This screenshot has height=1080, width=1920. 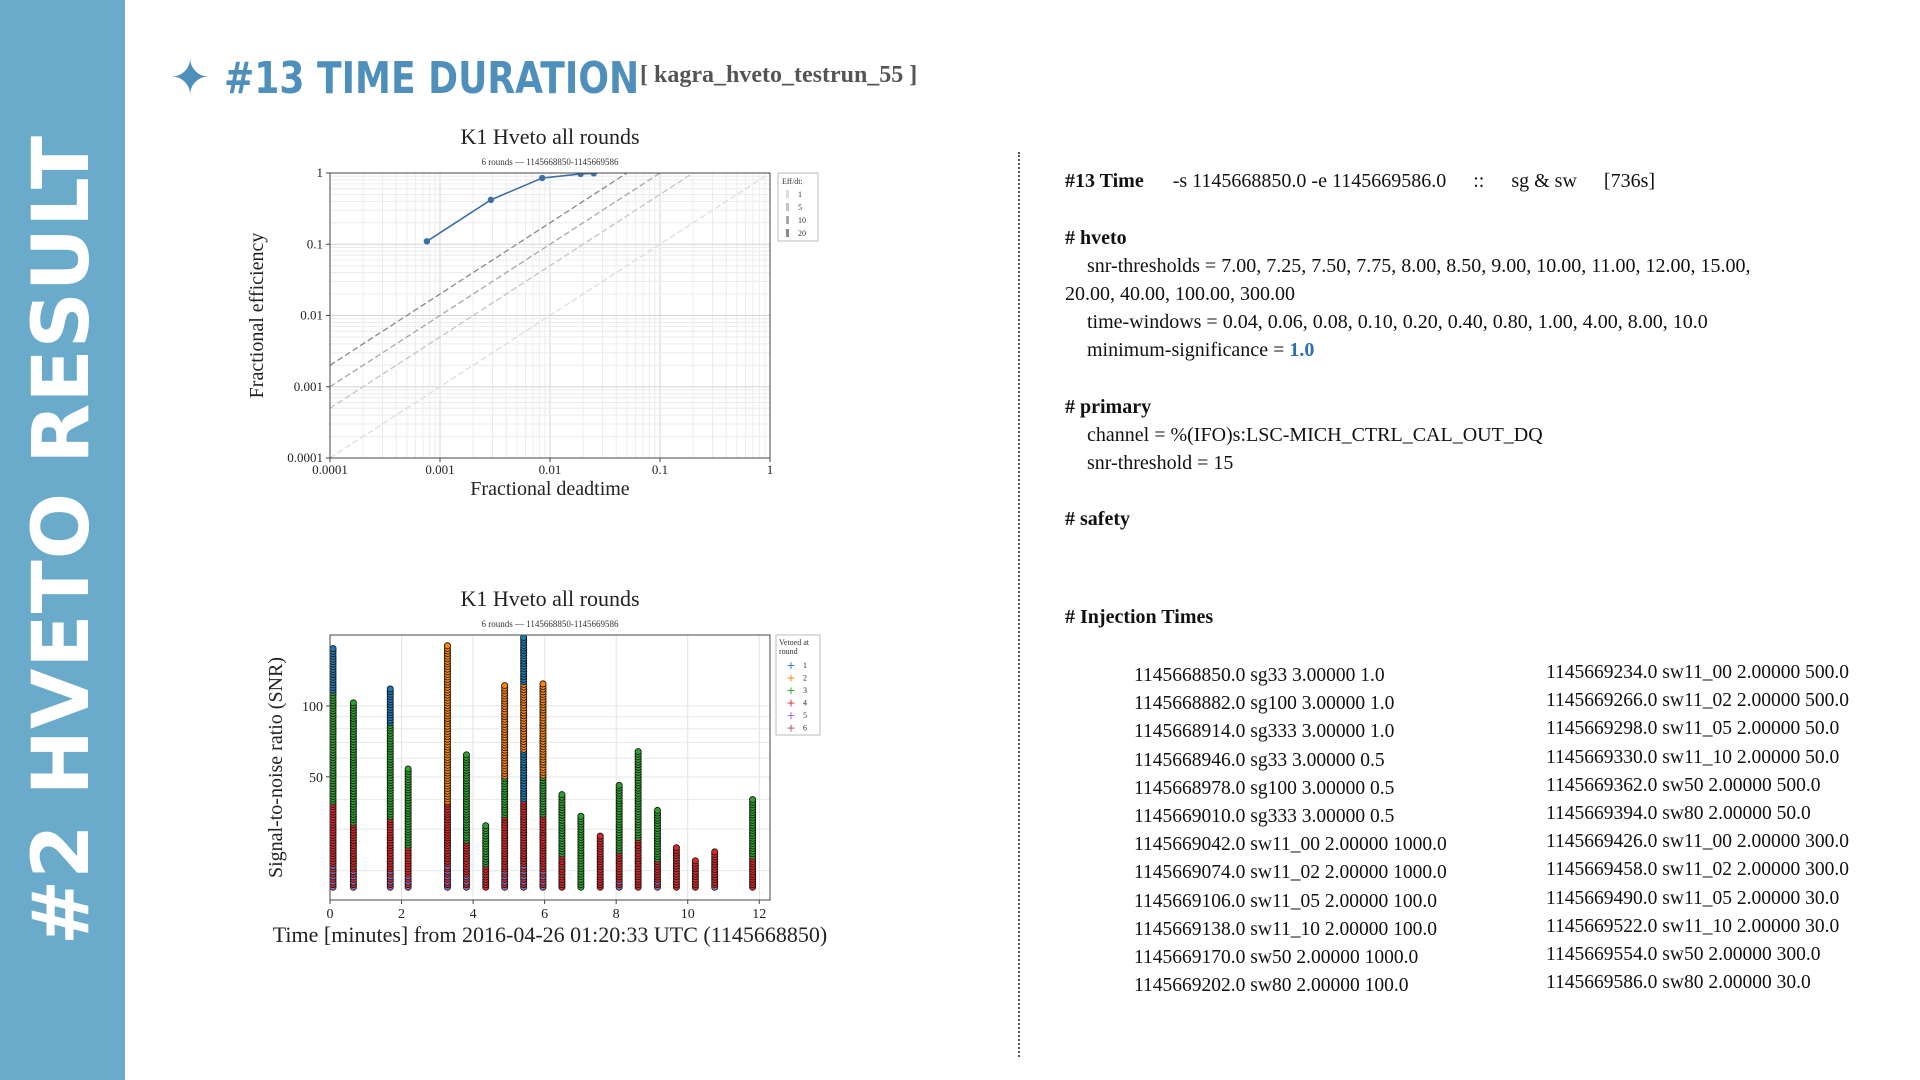 I want to click on min-sig-value: 1.0, so click(x=1302, y=350).